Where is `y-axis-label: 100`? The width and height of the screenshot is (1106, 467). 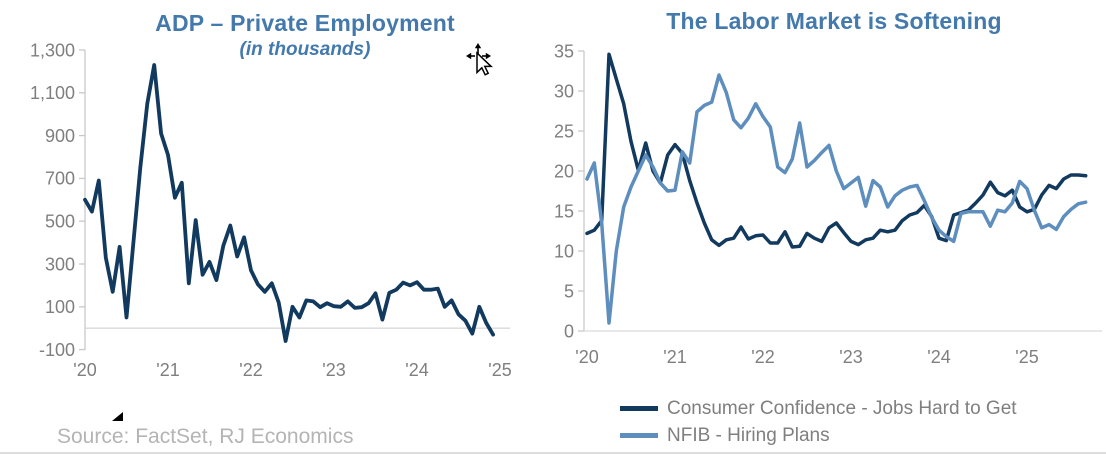 y-axis-label: 100 is located at coordinates (60, 307).